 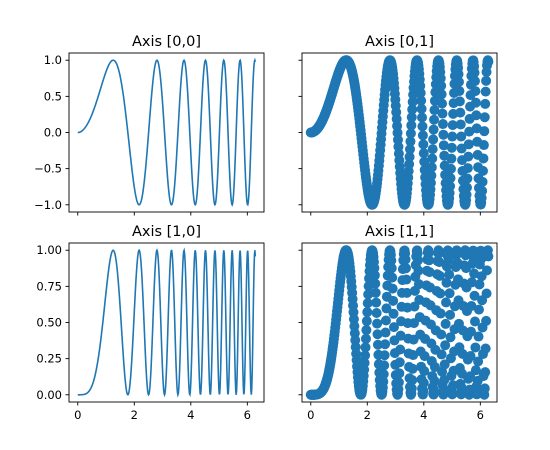 I want to click on y-tick-label: 0.5, so click(x=53, y=96).